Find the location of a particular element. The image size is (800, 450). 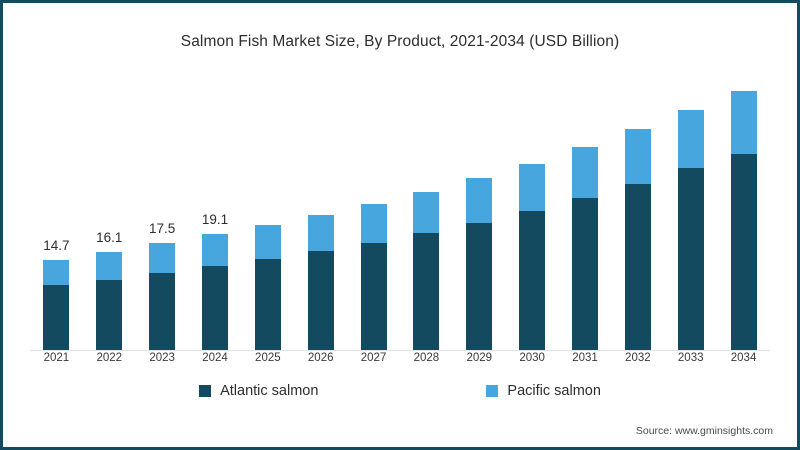

bar-segment-pacific-2031 is located at coordinates (585, 172).